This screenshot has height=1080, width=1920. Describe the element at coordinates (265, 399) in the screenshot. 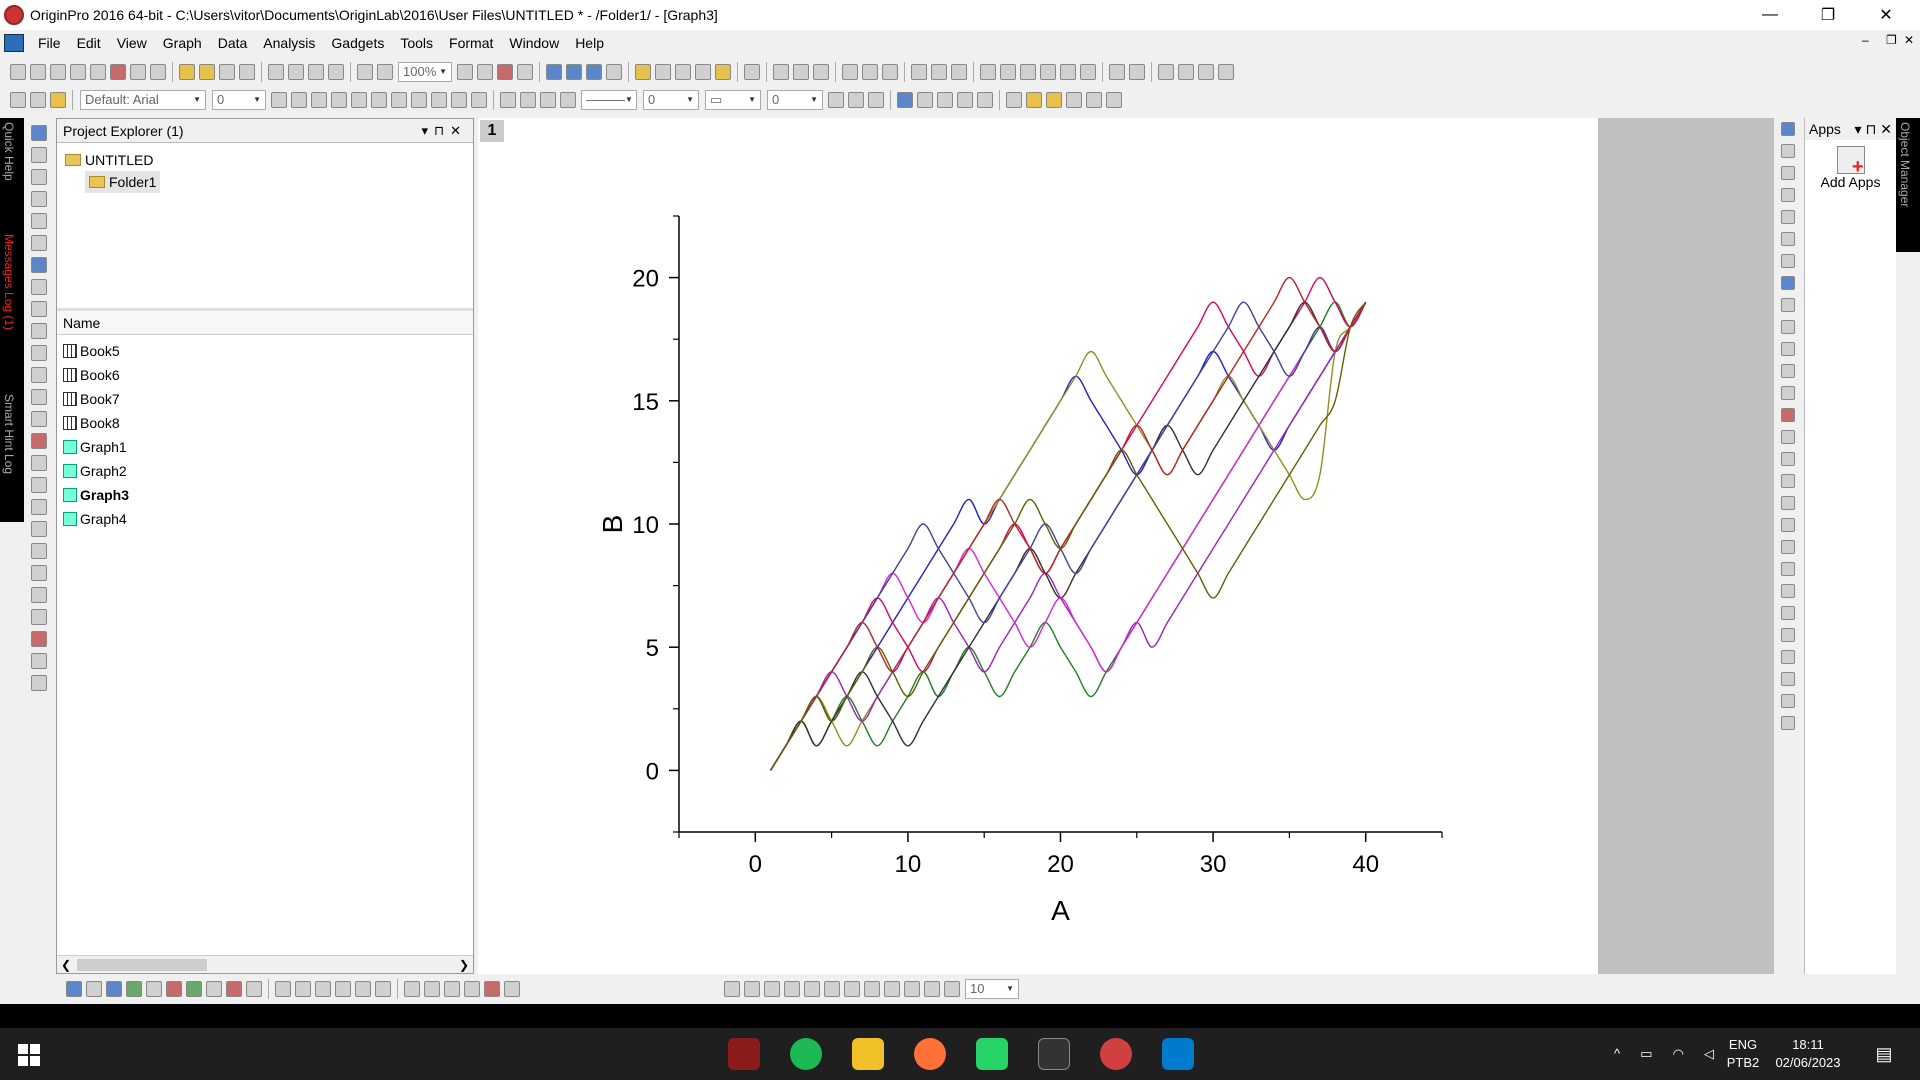

I see `list-item: Book7` at that location.